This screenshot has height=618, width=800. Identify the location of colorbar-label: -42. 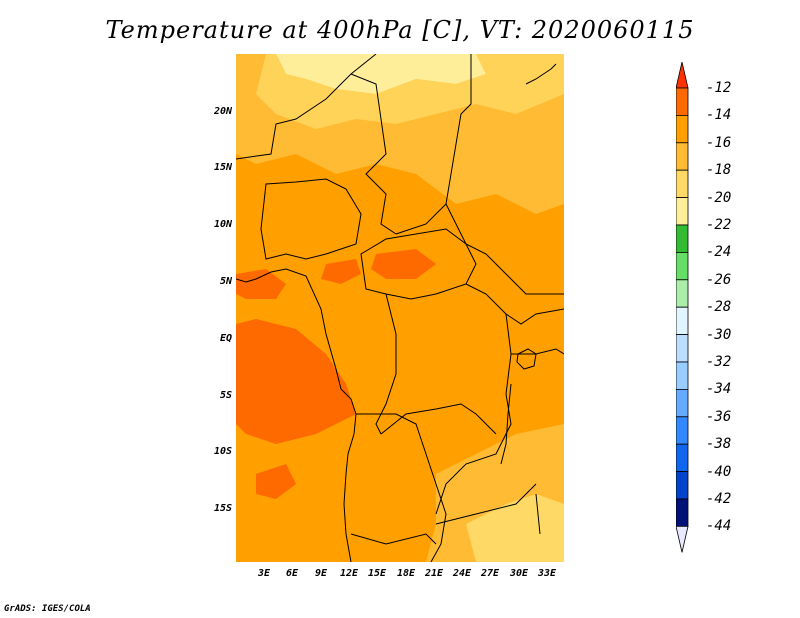
(719, 499).